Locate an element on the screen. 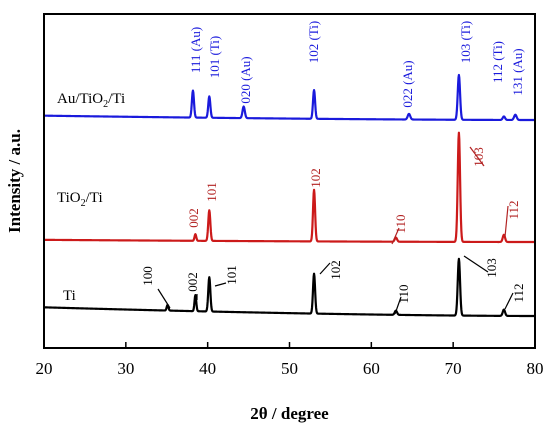 This screenshot has width=550, height=434. x-tick-label: 60 is located at coordinates (371, 368).